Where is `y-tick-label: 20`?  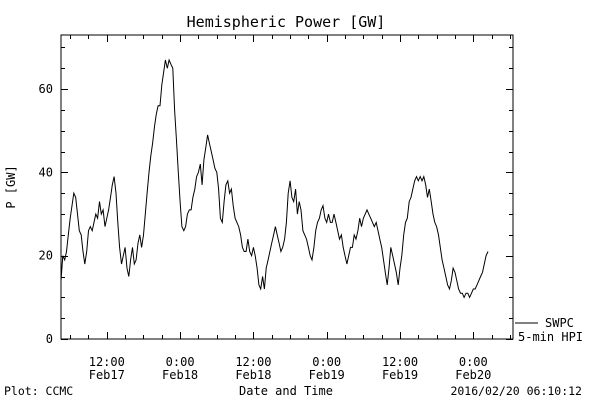
y-tick-label: 20 is located at coordinates (46, 256).